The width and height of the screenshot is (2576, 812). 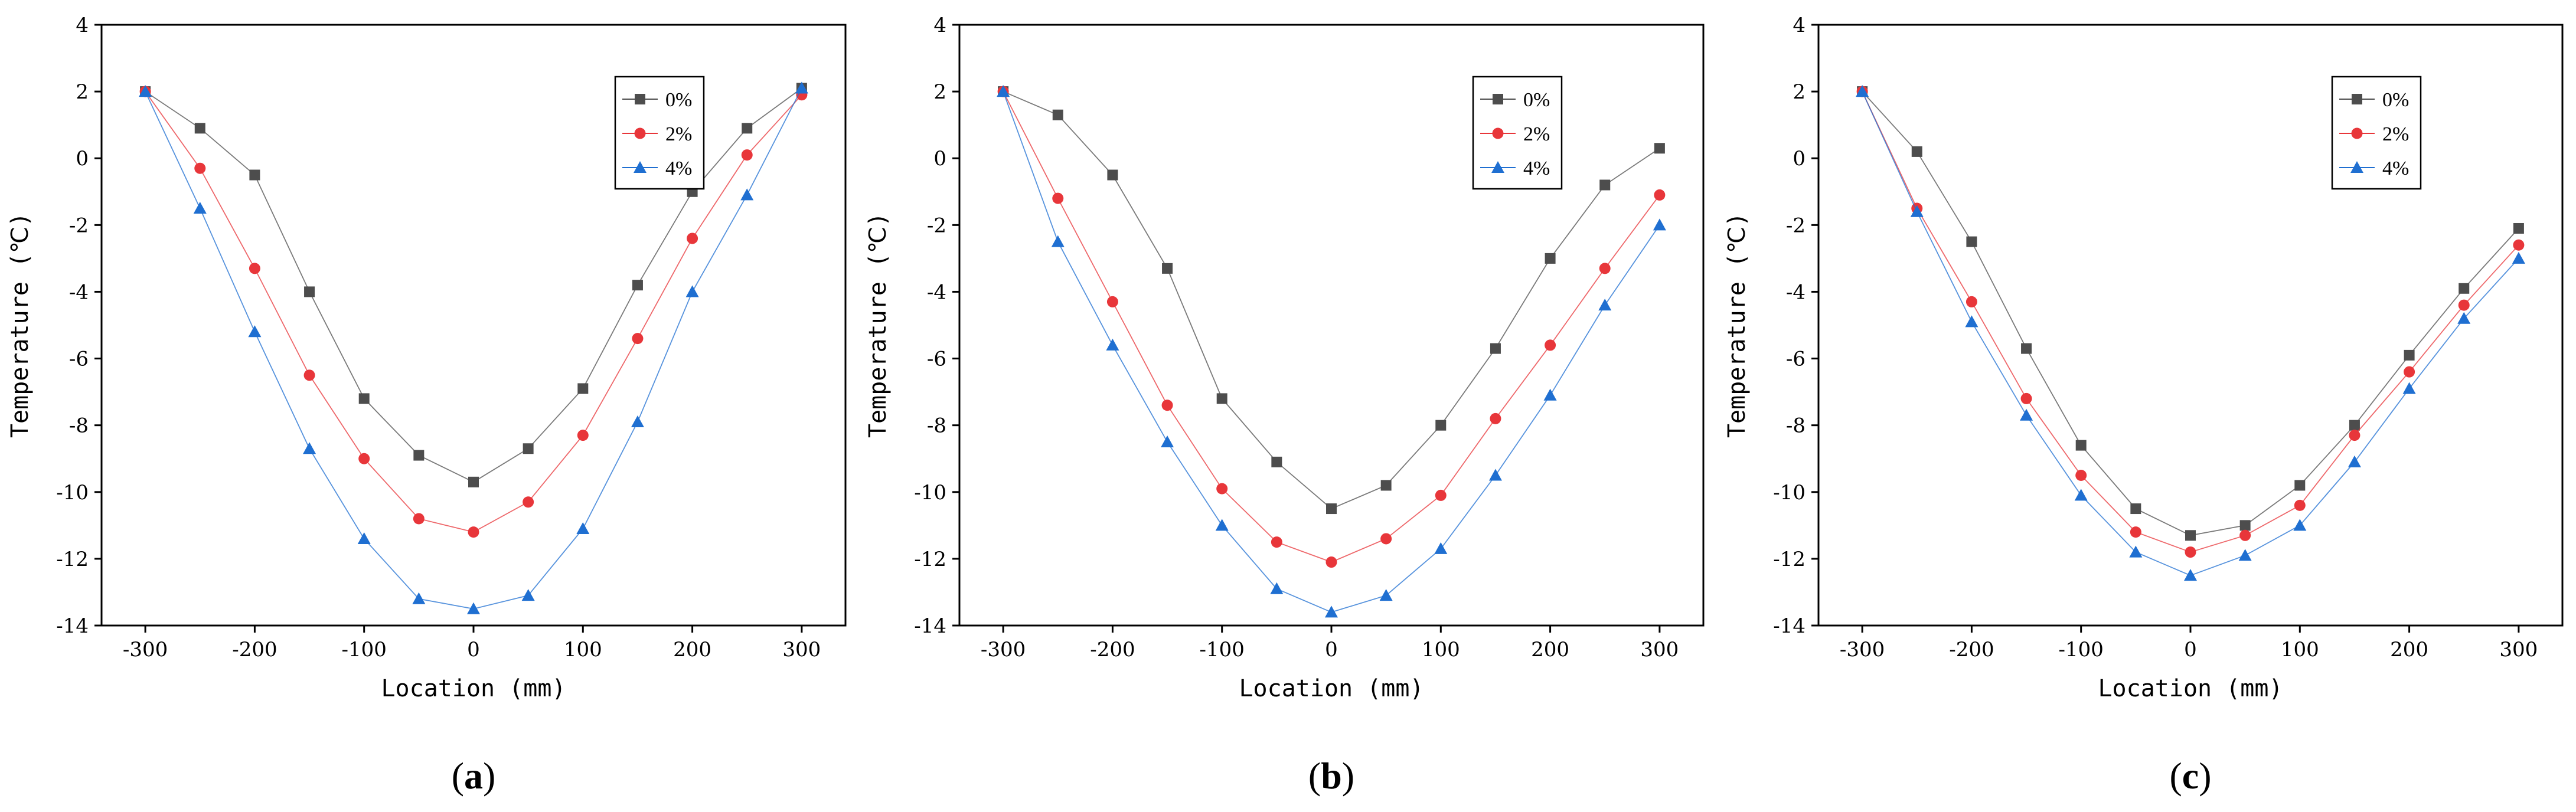 What do you see at coordinates (1550, 650) in the screenshot?
I see `x-tick-label: 200` at bounding box center [1550, 650].